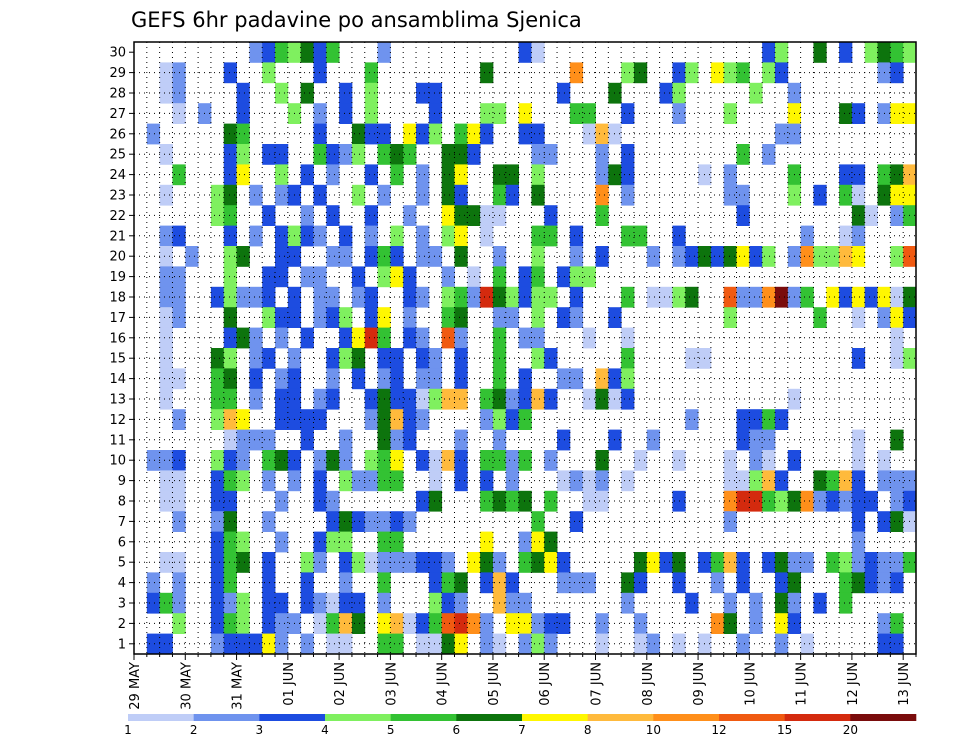  Describe the element at coordinates (853, 684) in the screenshot. I see `x-tick-label: 12 JUN` at that location.